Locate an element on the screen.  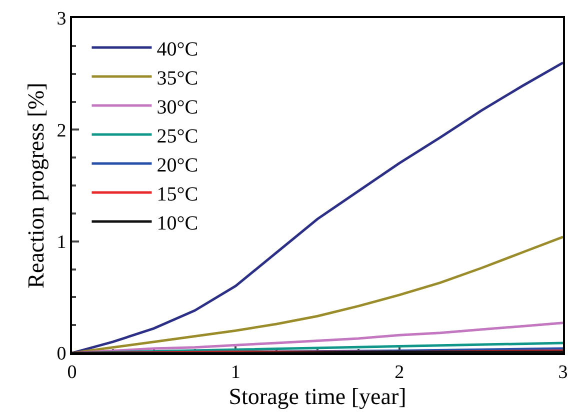
y-tick-label: 3 is located at coordinates (61, 19).